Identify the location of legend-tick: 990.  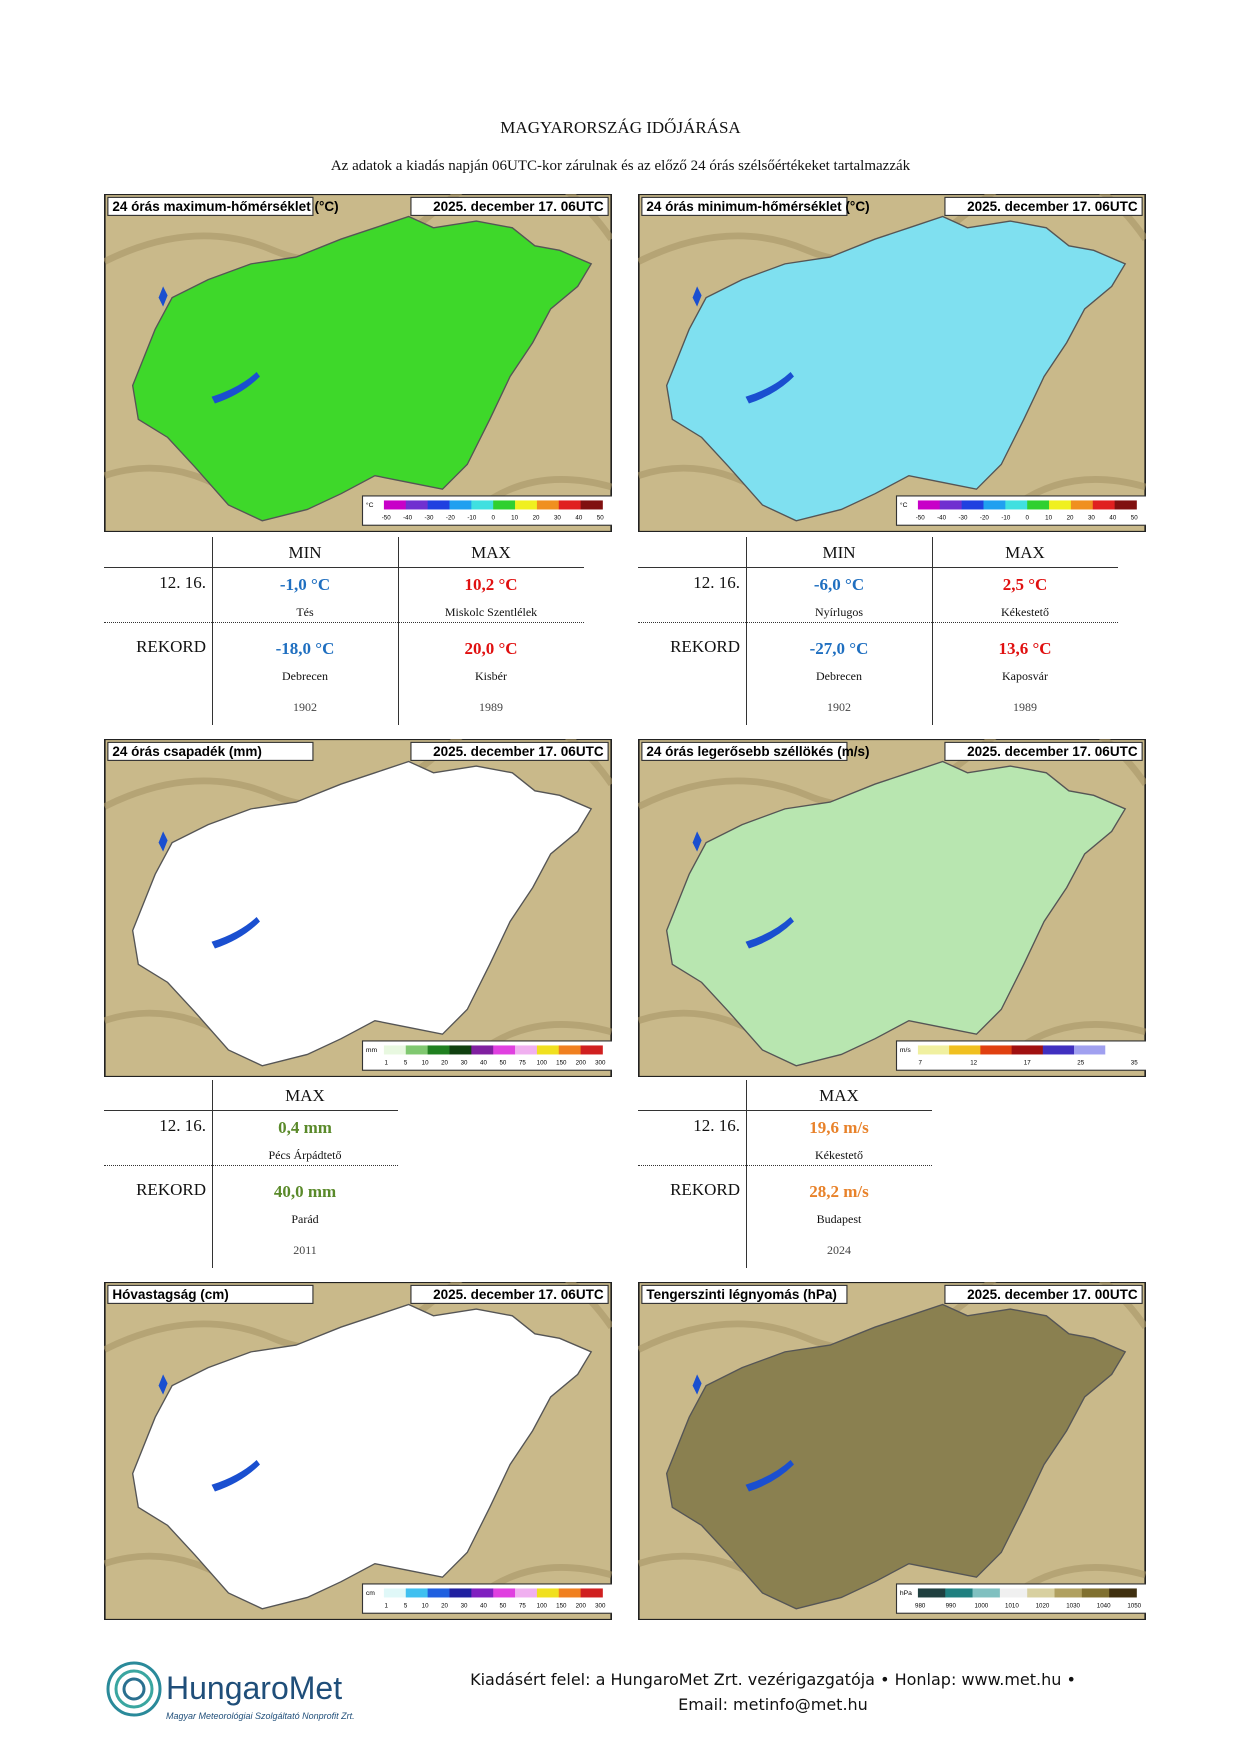
(951, 1606).